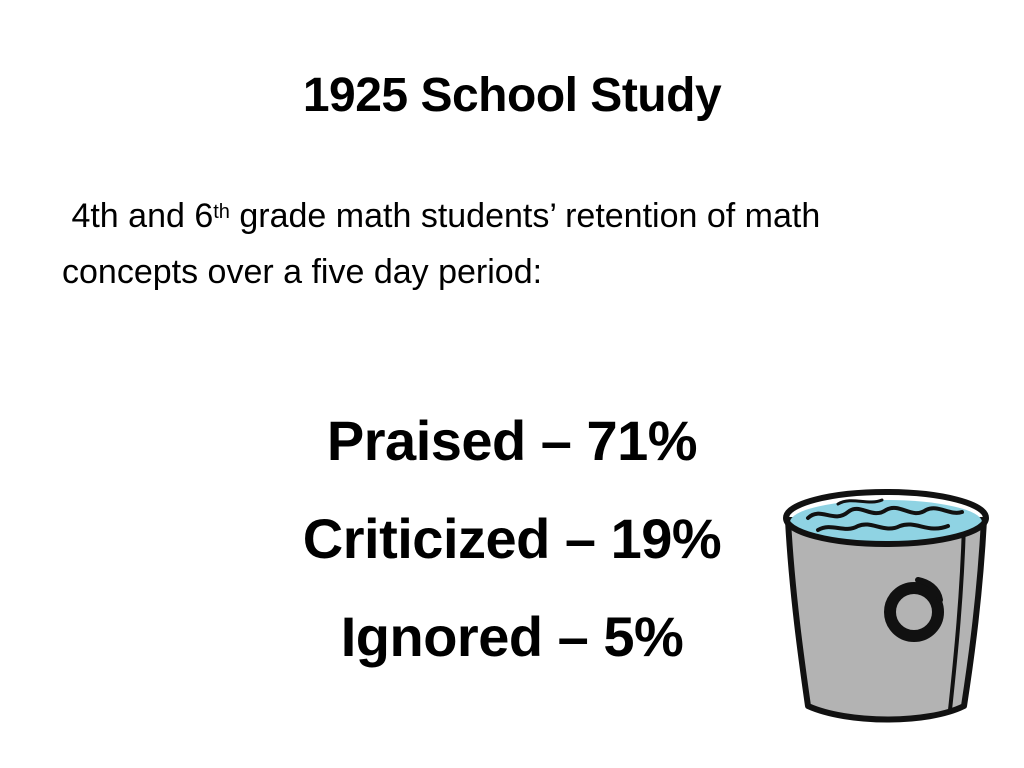 This screenshot has width=1024, height=768. Describe the element at coordinates (512, 440) in the screenshot. I see `result-praised: Praised – 71%` at that location.